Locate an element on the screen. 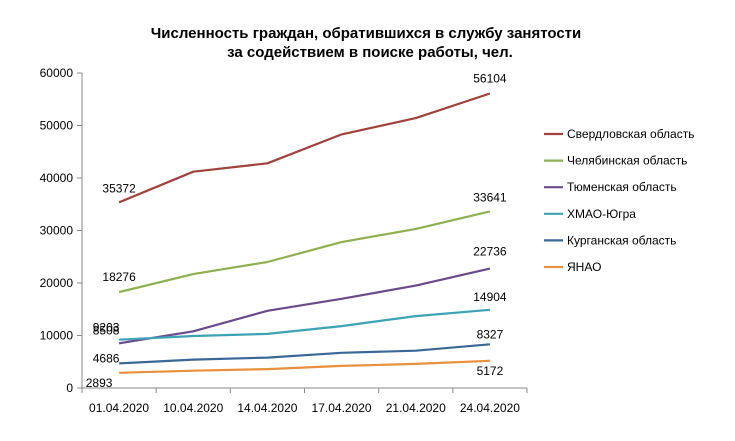 This screenshot has height=441, width=735. x-tick-label: 21.04.2020 is located at coordinates (416, 408).